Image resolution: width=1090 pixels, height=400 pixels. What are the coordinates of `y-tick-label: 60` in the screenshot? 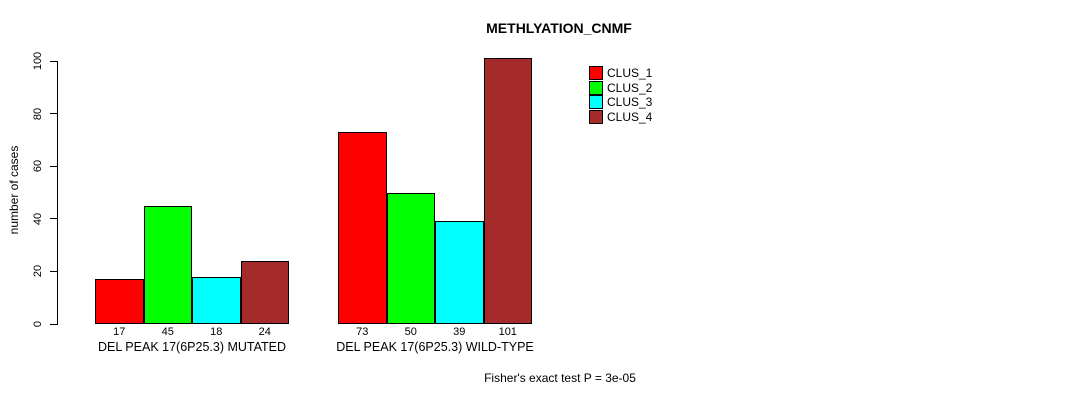 It's located at (38, 166).